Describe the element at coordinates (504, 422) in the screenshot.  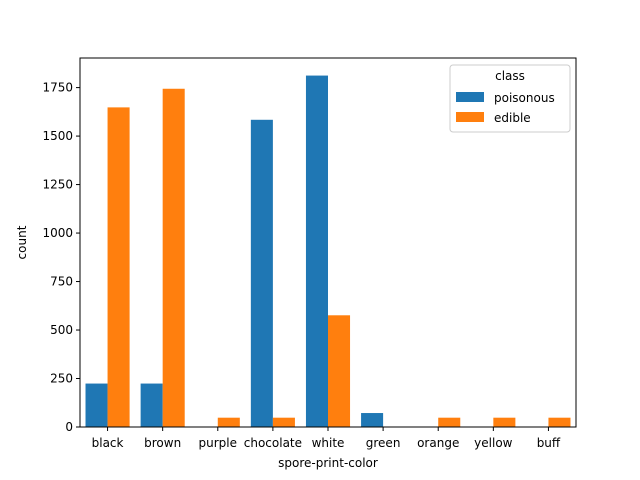
I see `bar-edible-yellow` at that location.